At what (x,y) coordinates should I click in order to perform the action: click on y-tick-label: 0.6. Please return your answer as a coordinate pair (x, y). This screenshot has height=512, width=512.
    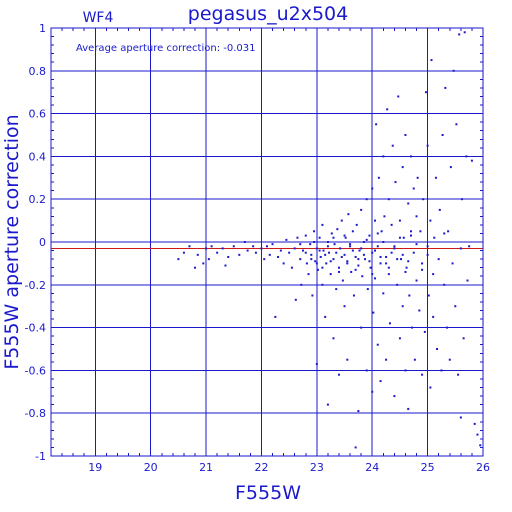
    Looking at the image, I should click on (38, 114).